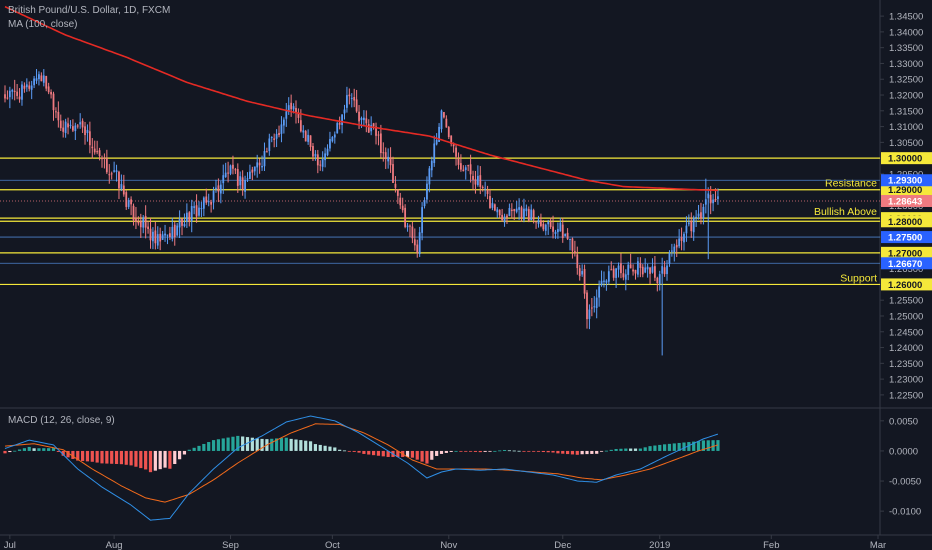 The image size is (932, 550). What do you see at coordinates (906, 32) in the screenshot?
I see `price-tick-label: 1.34000` at bounding box center [906, 32].